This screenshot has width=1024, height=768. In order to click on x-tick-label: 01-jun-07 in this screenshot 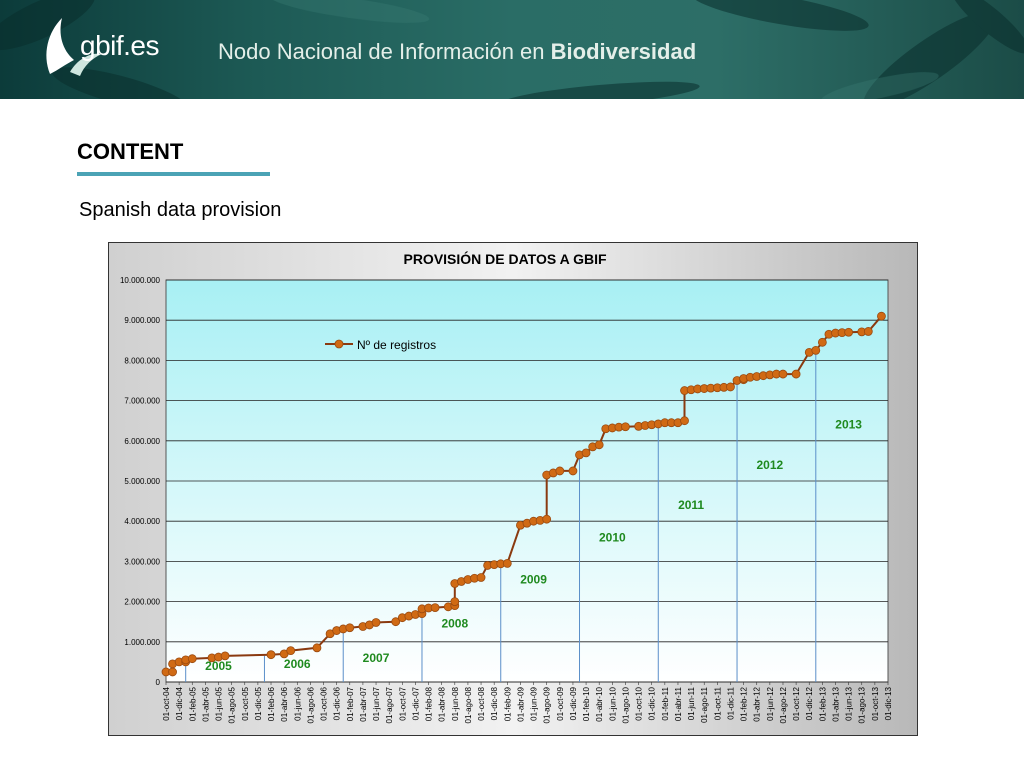, I will do `click(376, 703)`.